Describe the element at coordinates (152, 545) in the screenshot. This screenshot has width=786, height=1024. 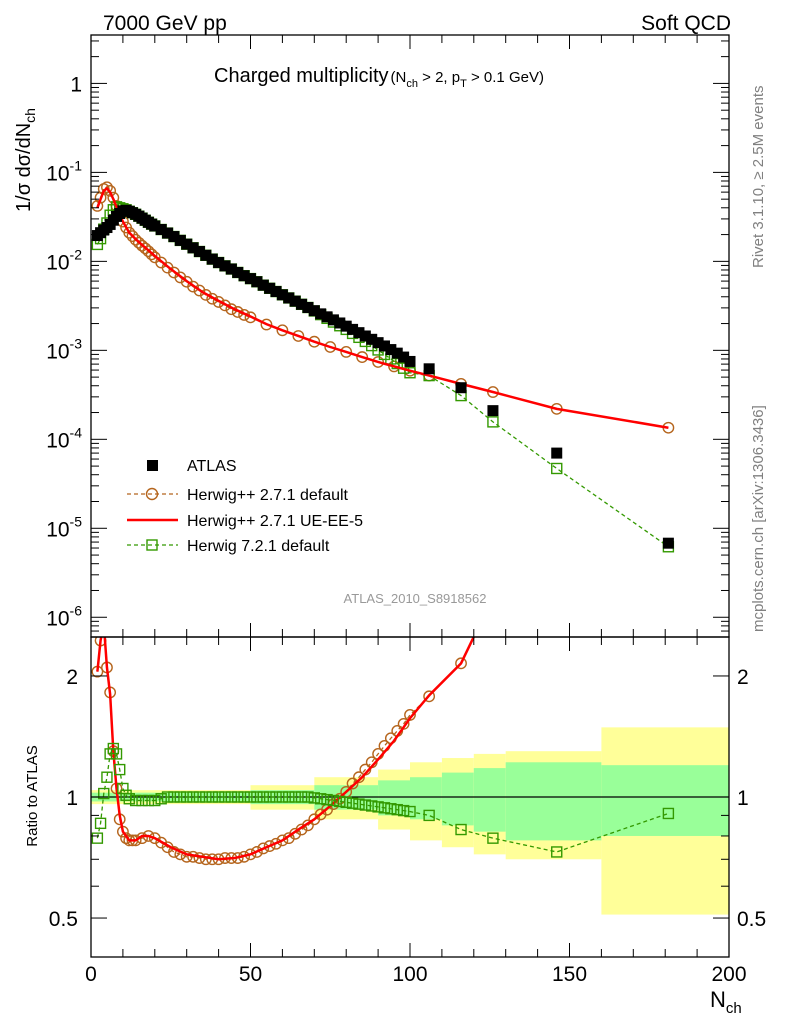
I see `legend-marker-herwig7` at that location.